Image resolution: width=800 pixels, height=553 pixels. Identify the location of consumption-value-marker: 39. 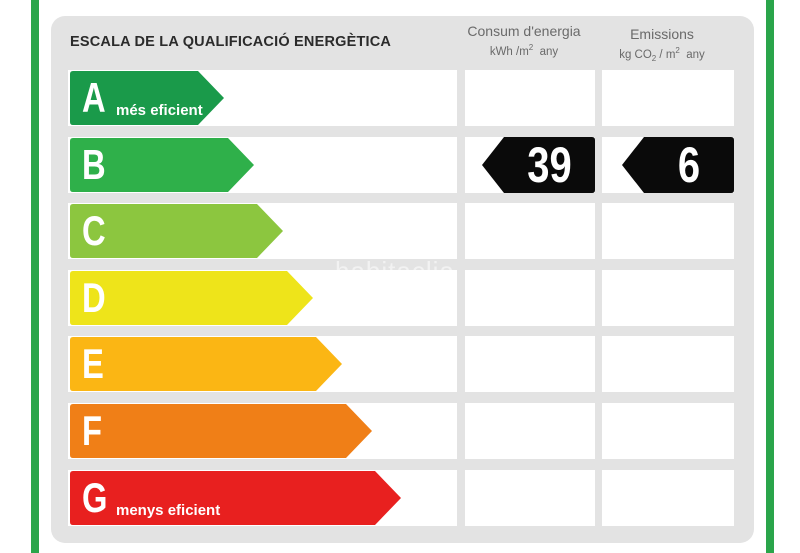
(538, 165).